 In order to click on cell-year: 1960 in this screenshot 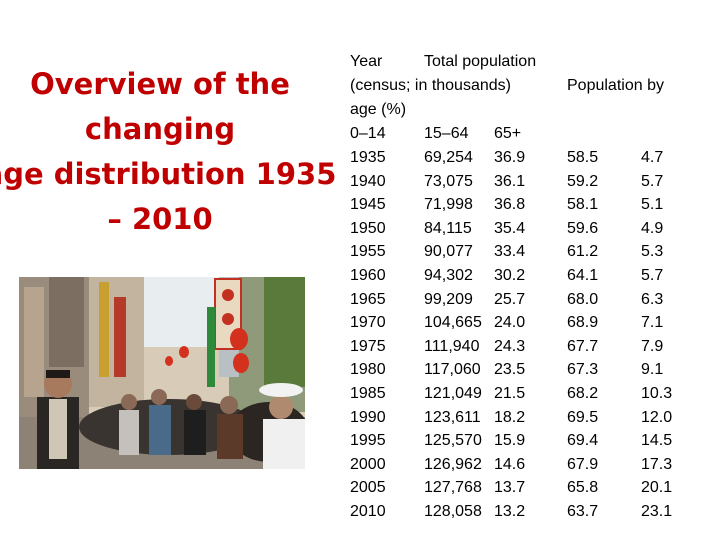, I will do `click(368, 275)`.